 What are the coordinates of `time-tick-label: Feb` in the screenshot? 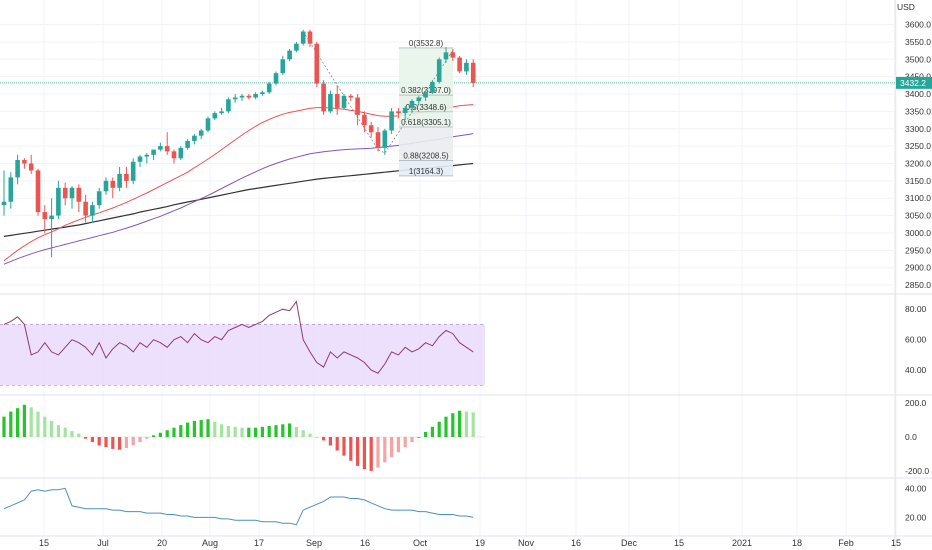 It's located at (846, 543).